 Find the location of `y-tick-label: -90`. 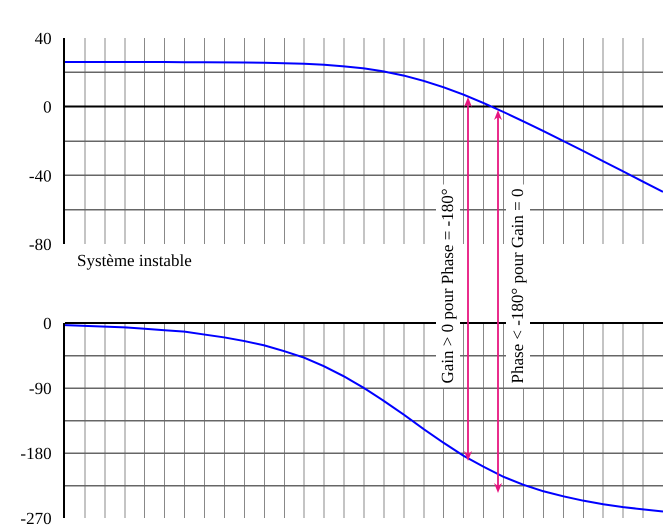

y-tick-label: -90 is located at coordinates (40, 388).